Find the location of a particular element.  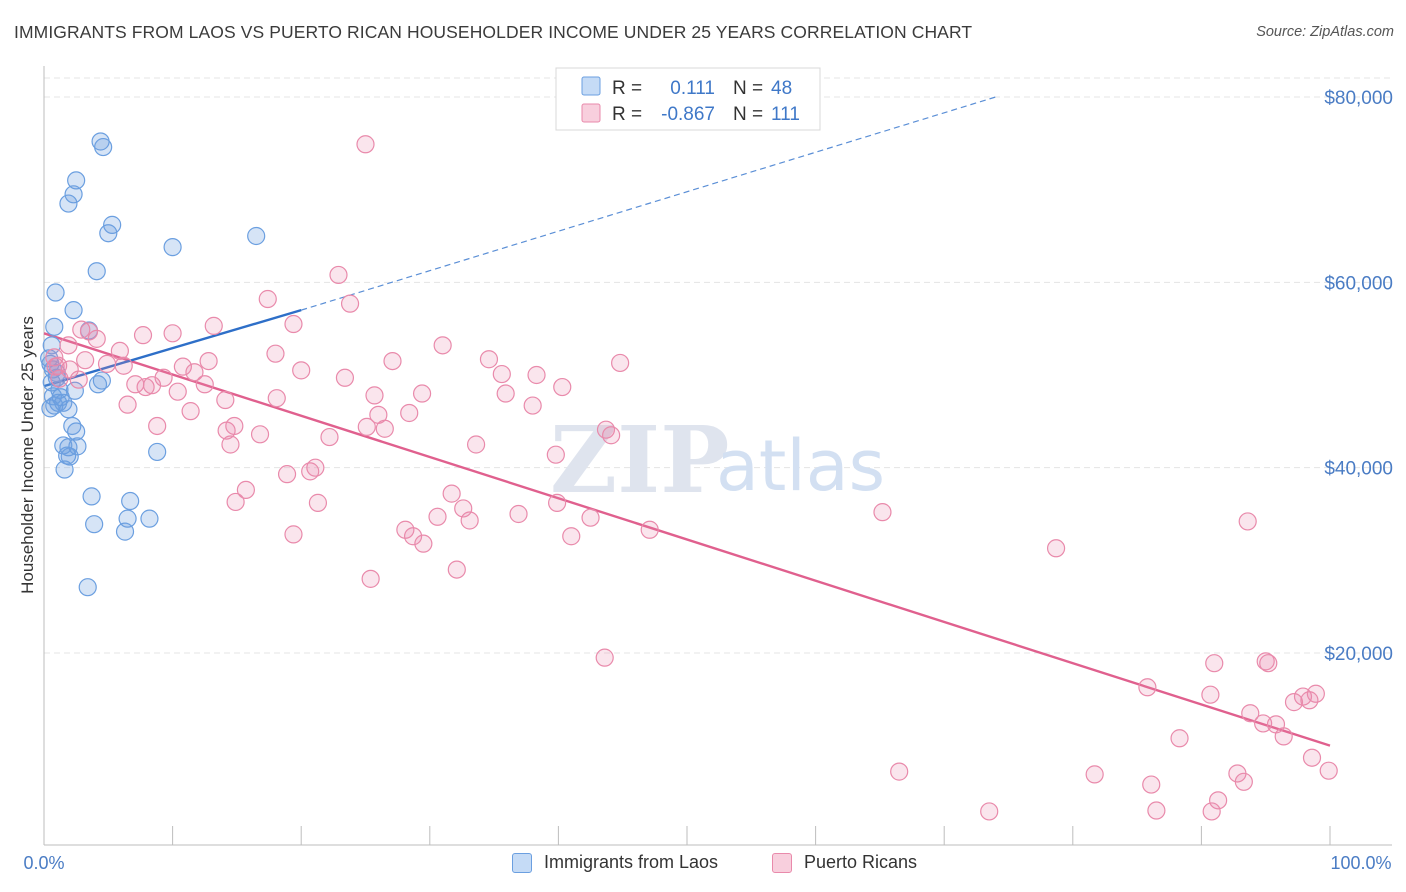

x-tick-labels: 0.0% 100.0% is located at coordinates (707, 863).